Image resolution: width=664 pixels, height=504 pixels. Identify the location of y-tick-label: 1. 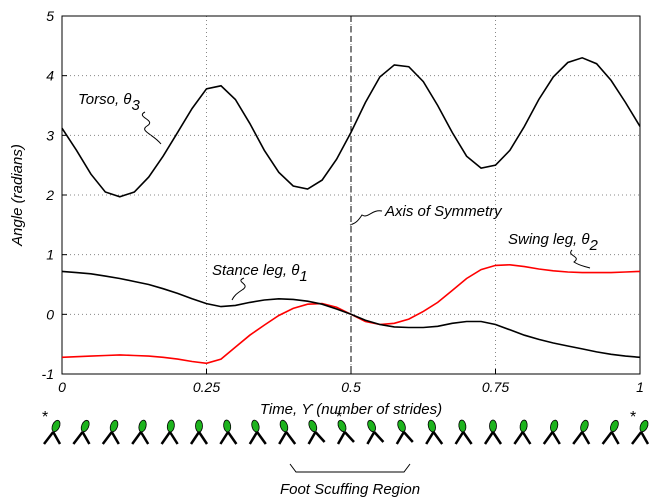
(50, 255).